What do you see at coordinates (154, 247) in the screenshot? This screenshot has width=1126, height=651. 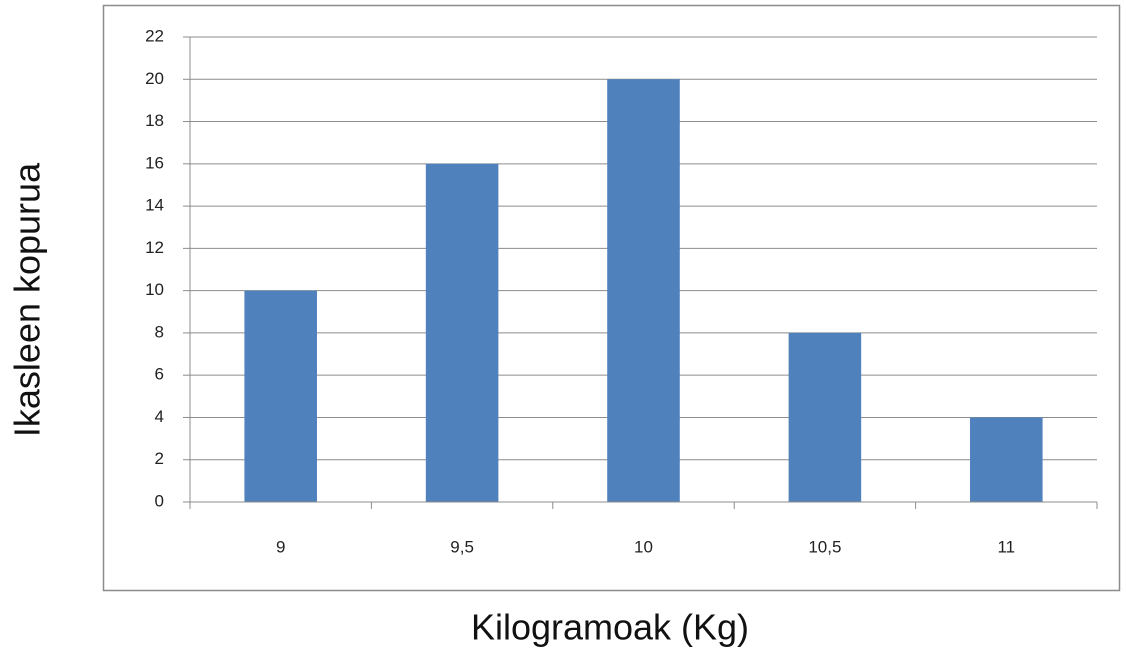 I see `y-tick-label: 12` at bounding box center [154, 247].